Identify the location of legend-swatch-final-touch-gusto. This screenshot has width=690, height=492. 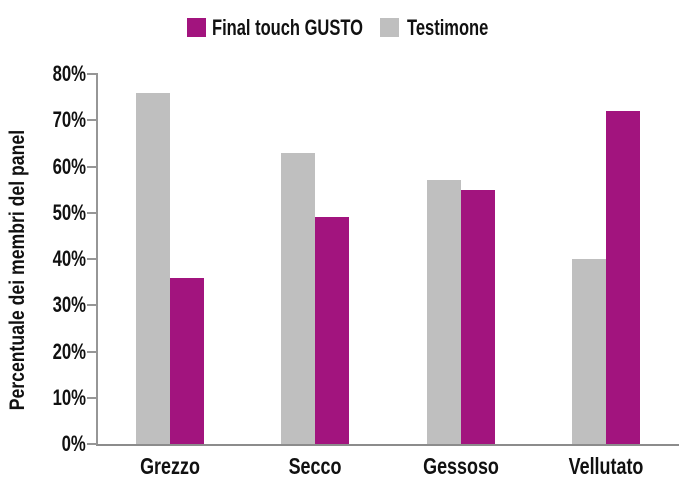
(196, 27).